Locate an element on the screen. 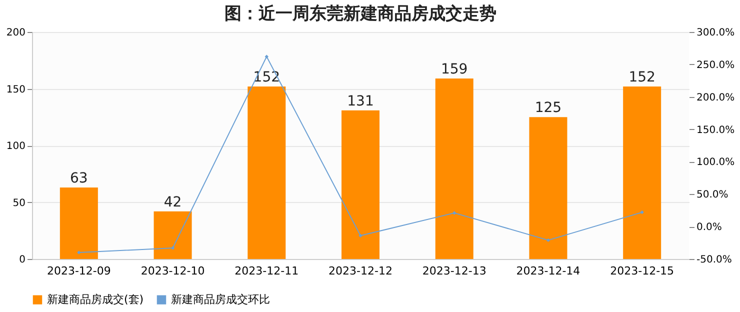  x-tick-label: 2023-12-14 is located at coordinates (548, 271).